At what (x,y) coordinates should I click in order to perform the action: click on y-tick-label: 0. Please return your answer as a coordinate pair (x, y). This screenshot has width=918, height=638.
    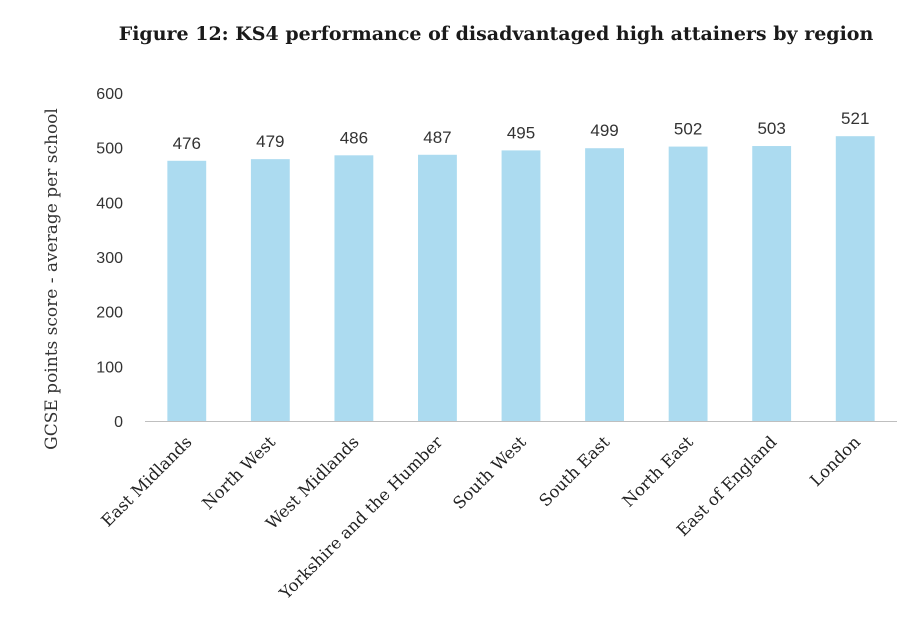
    Looking at the image, I should click on (118, 422).